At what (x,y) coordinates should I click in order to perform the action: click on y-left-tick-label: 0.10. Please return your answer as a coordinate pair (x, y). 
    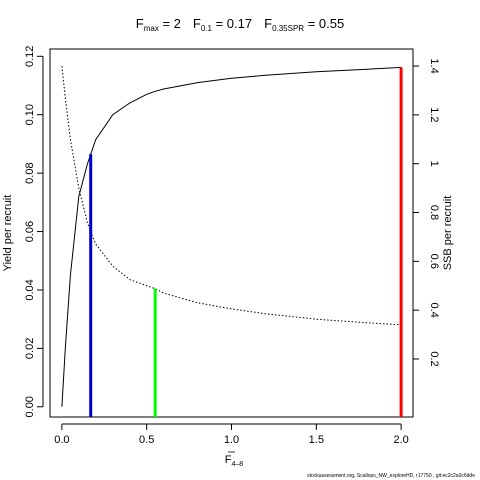
    Looking at the image, I should click on (30, 114).